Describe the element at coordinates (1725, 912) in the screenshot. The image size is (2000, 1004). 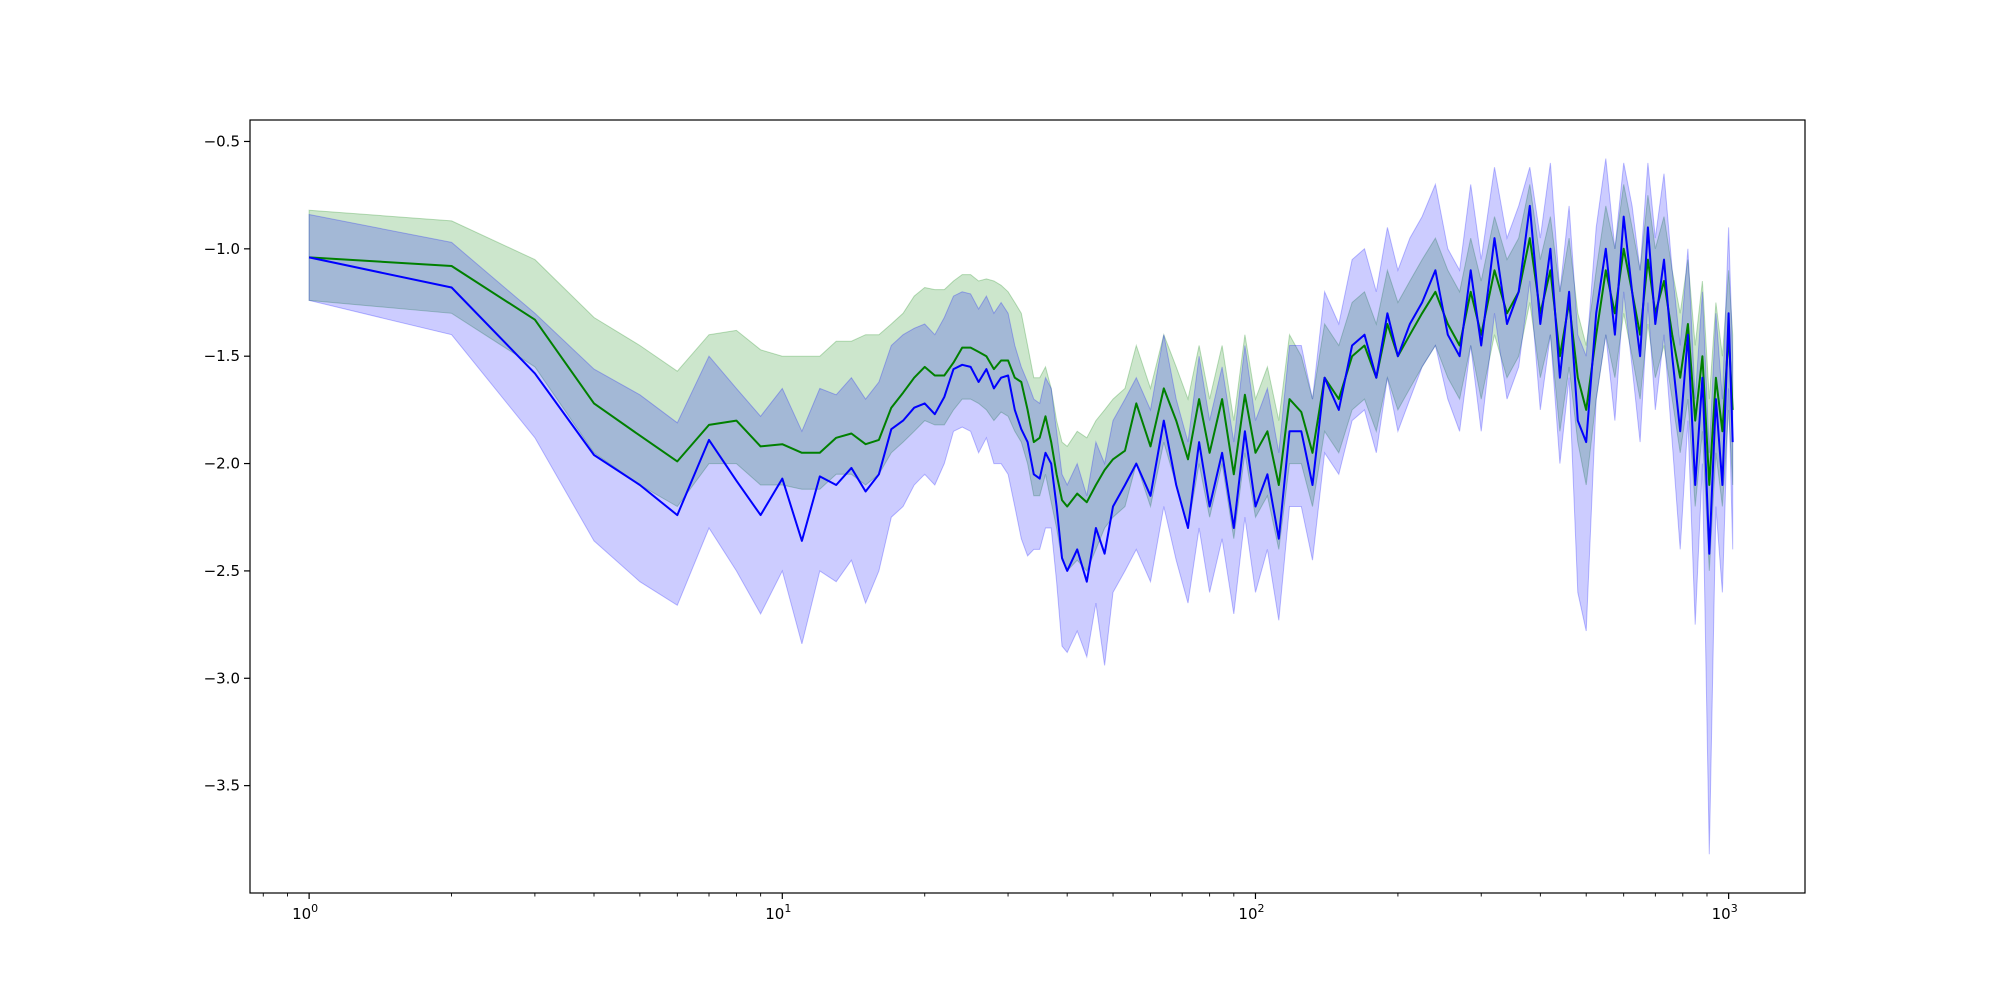
I see `x-tick-label: 10³` at that location.